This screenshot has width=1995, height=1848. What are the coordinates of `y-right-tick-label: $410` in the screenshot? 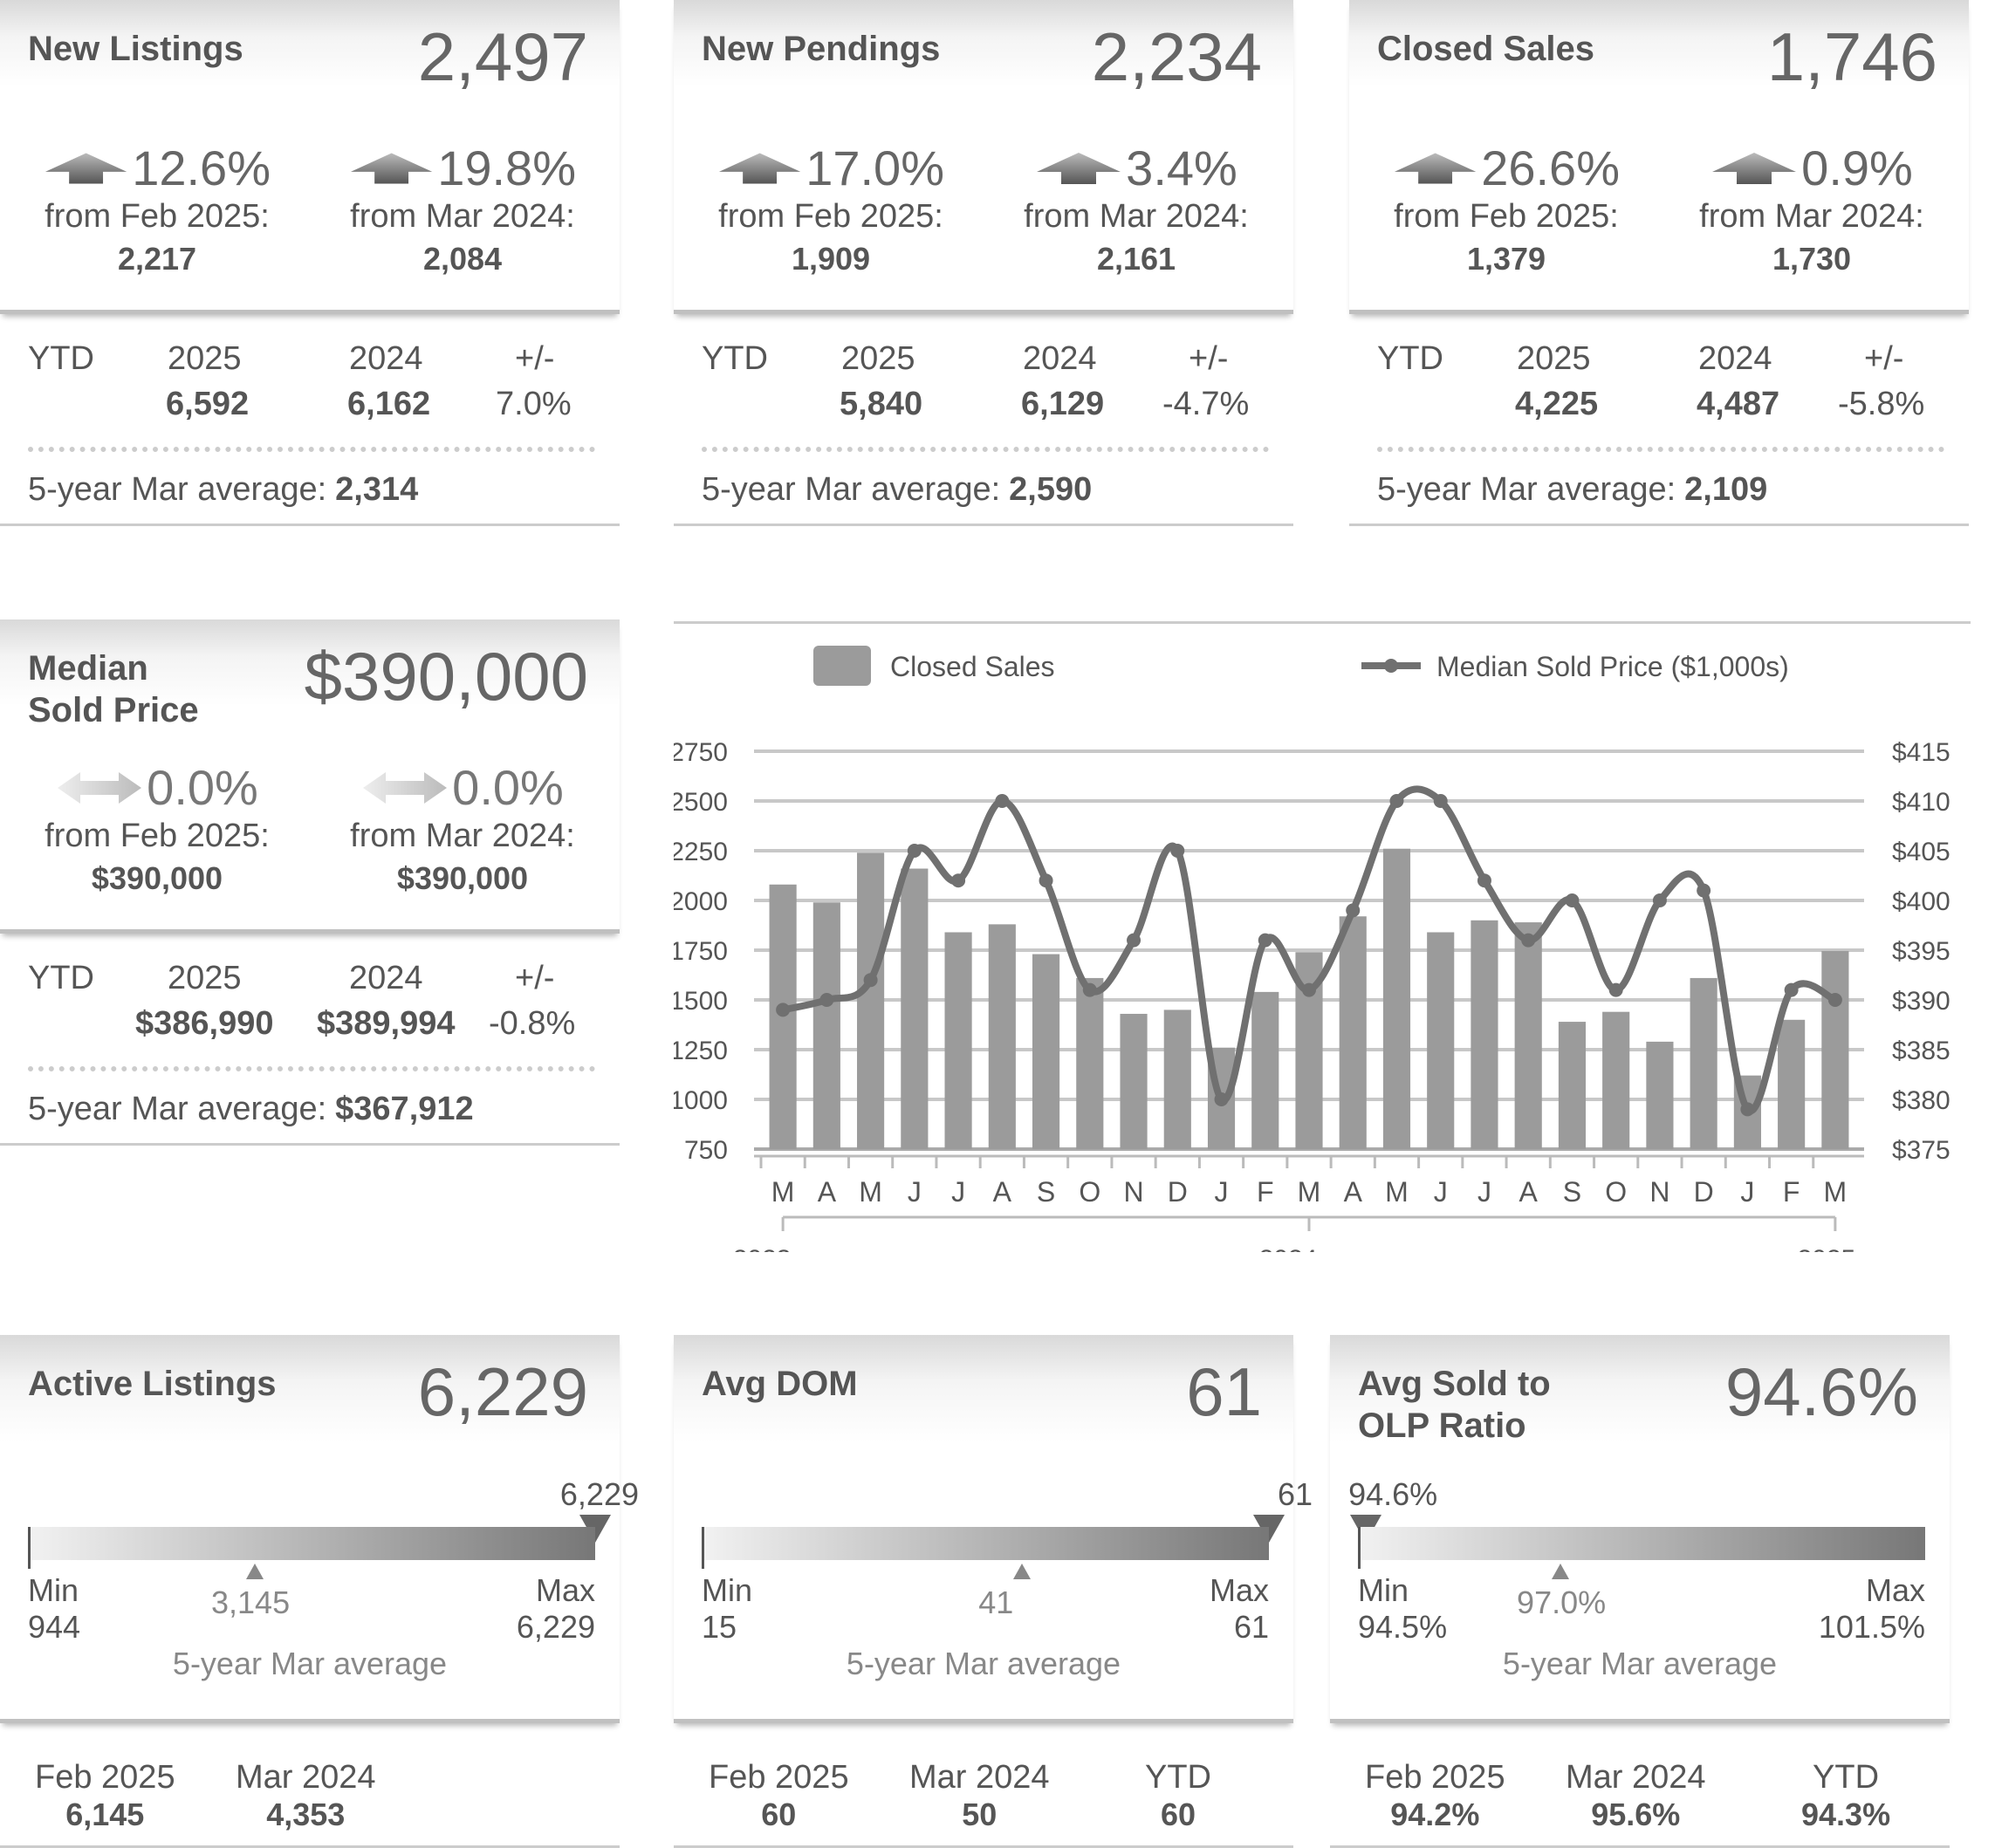 It's located at (1921, 802).